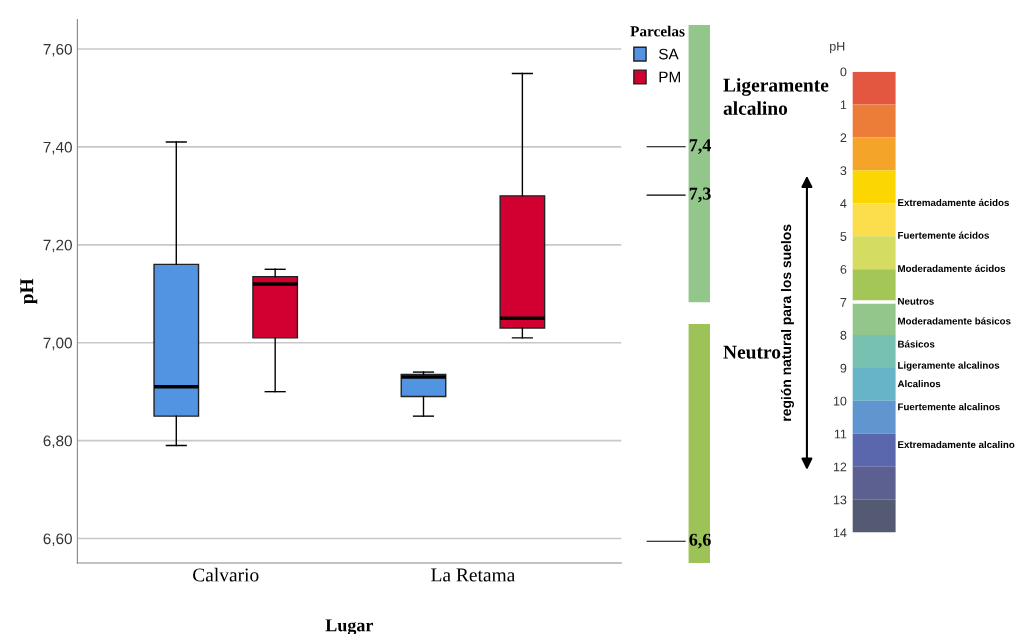  What do you see at coordinates (843, 236) in the screenshot?
I see `y-tick-label: 5` at bounding box center [843, 236].